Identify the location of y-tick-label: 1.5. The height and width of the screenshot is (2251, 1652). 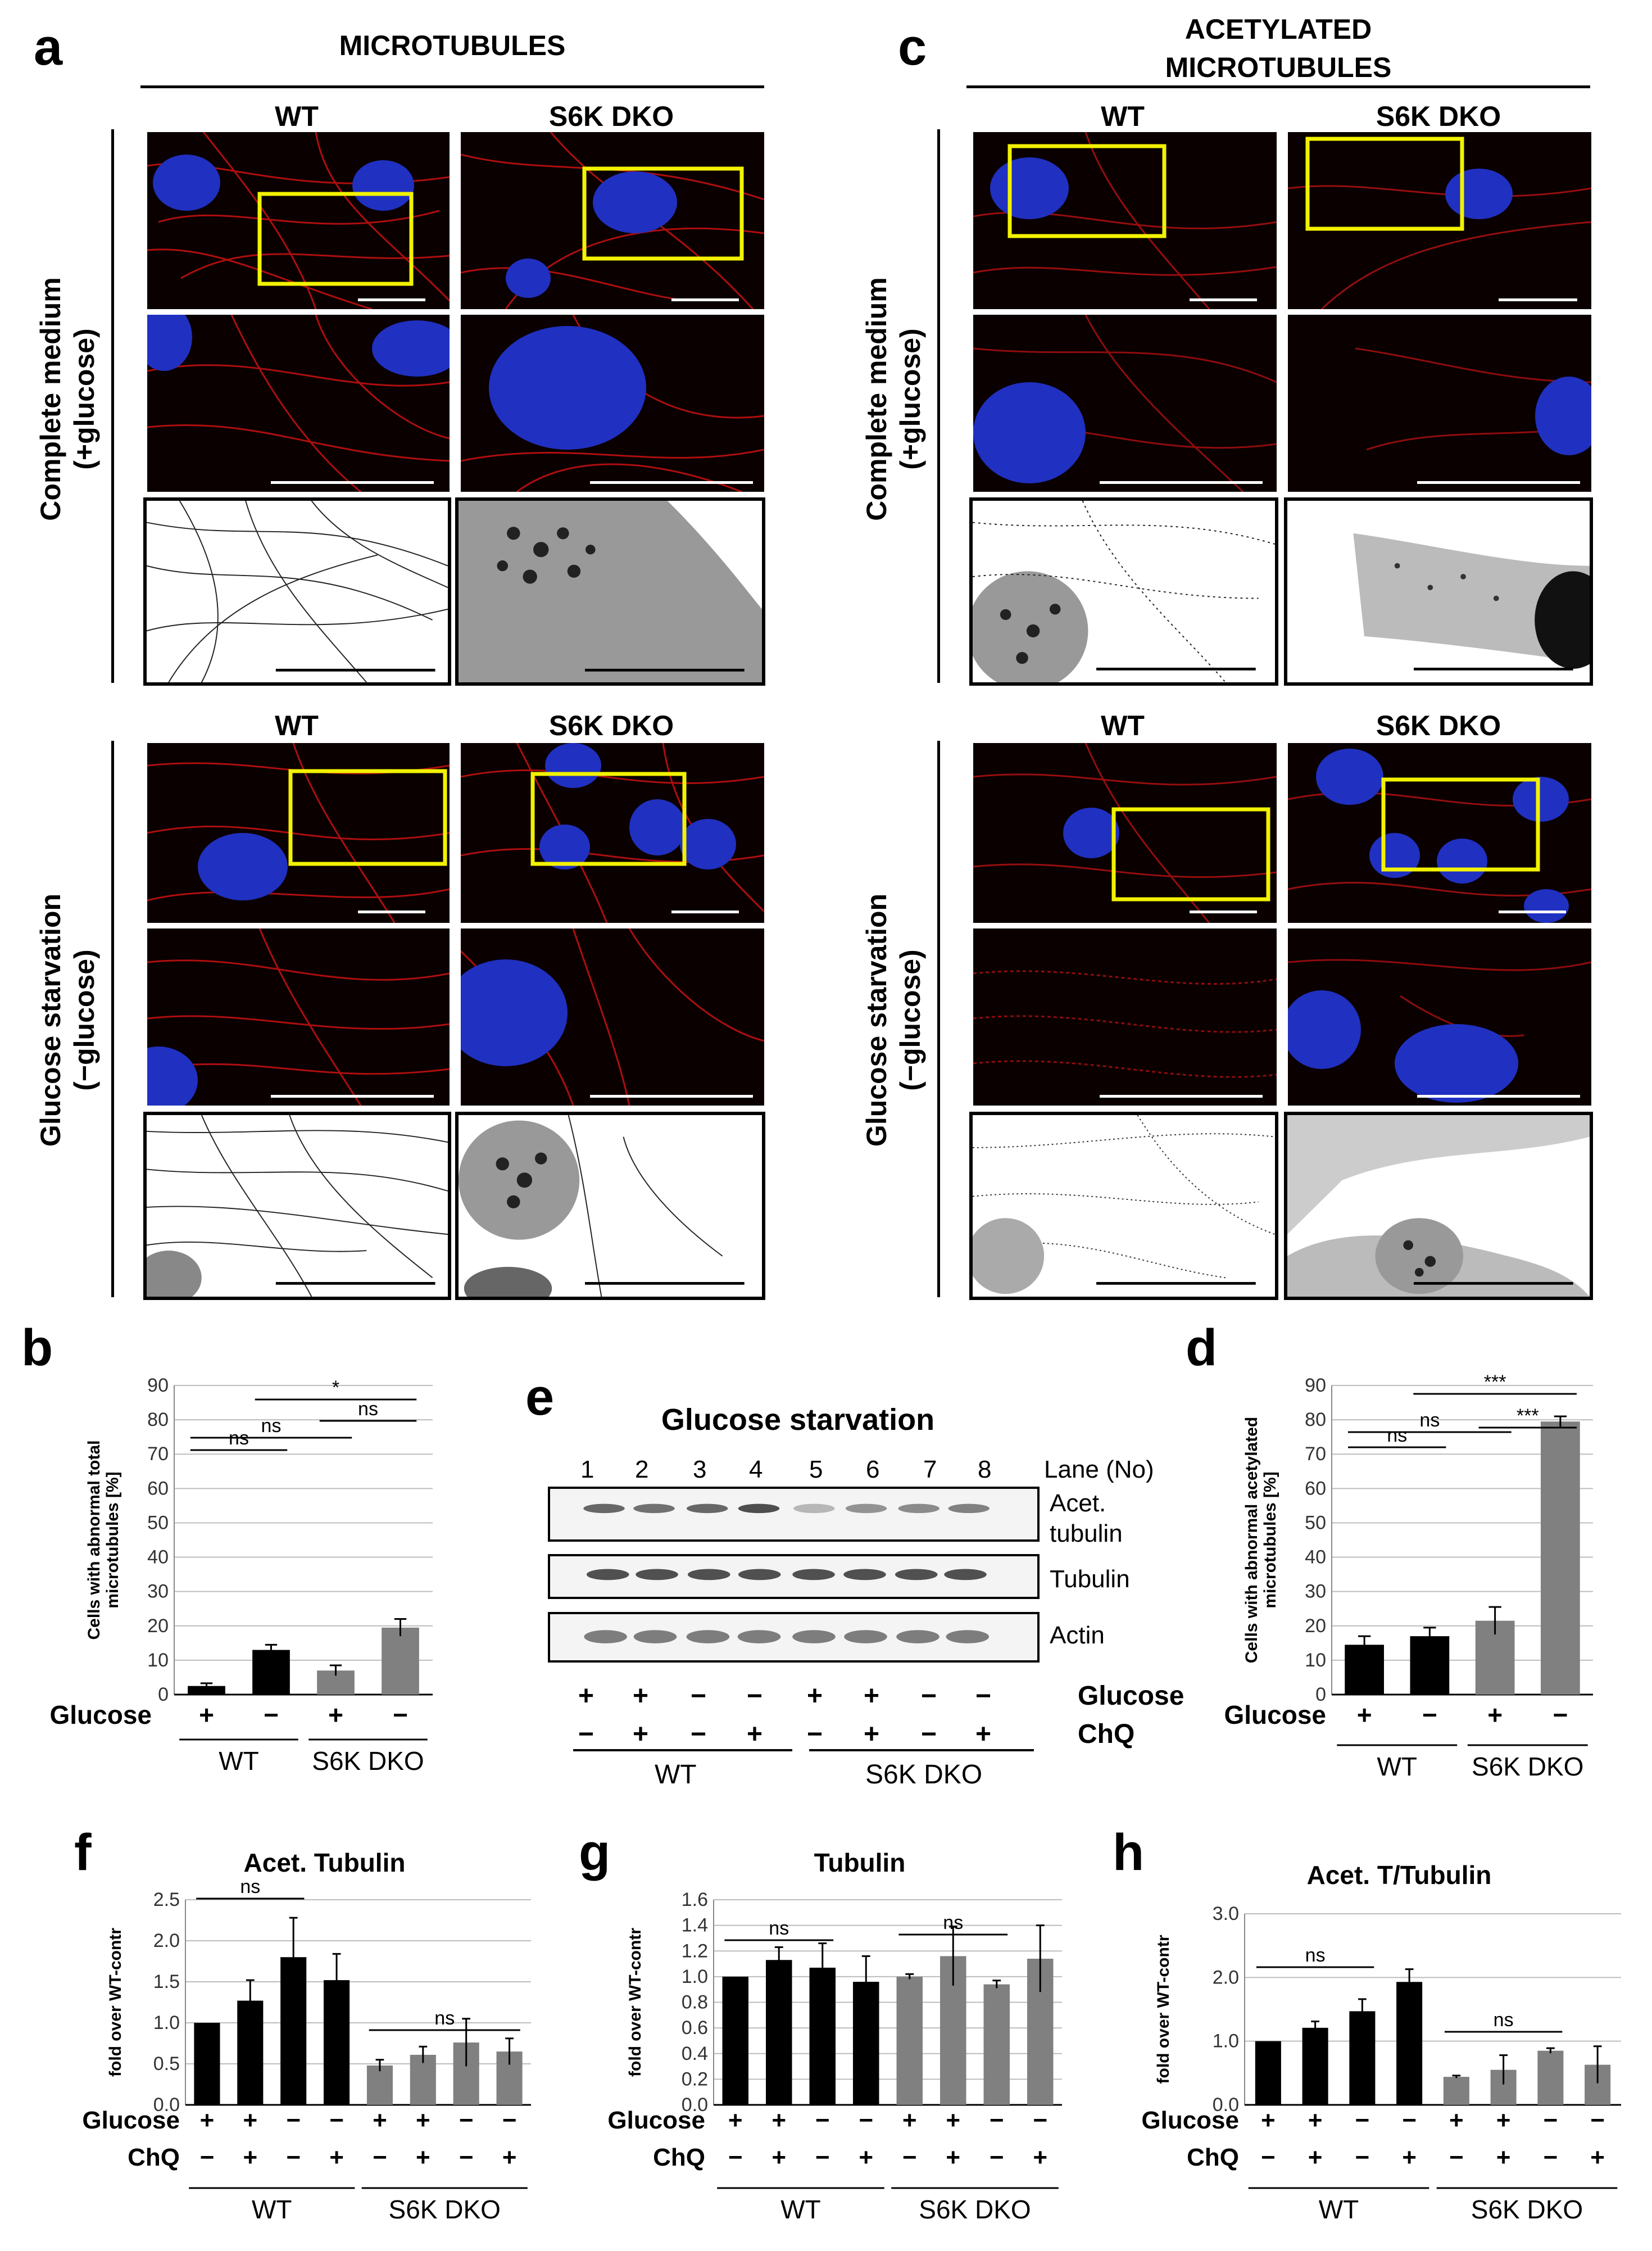
(166, 1981).